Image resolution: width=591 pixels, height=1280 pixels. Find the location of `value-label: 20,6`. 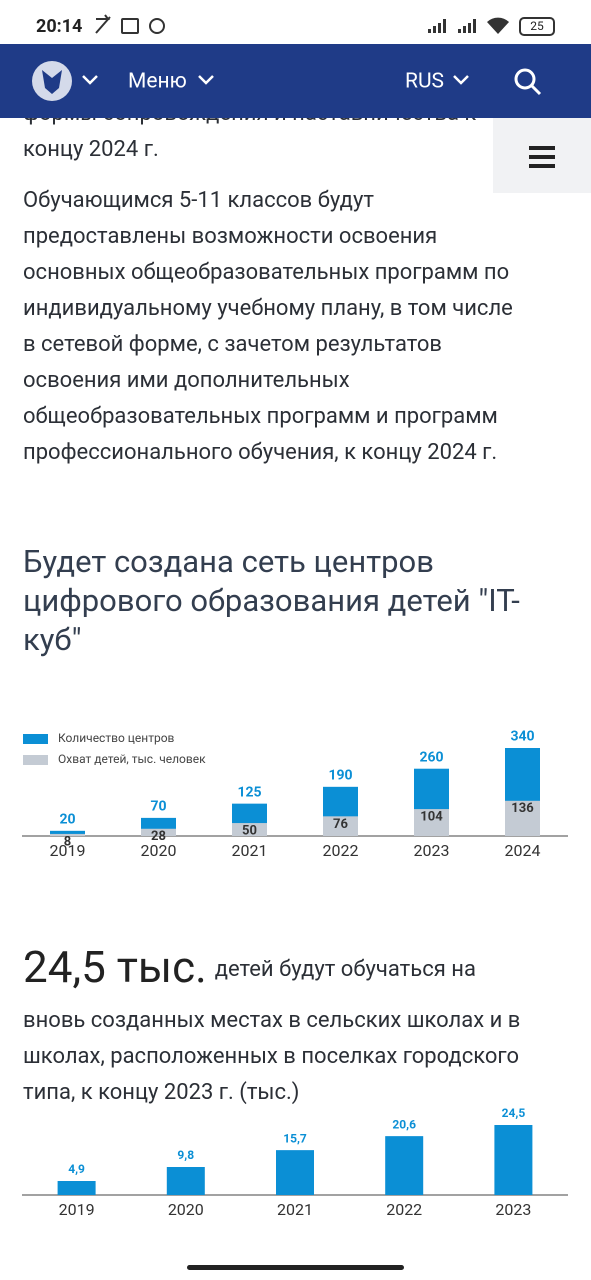

value-label: 20,6 is located at coordinates (404, 1124).